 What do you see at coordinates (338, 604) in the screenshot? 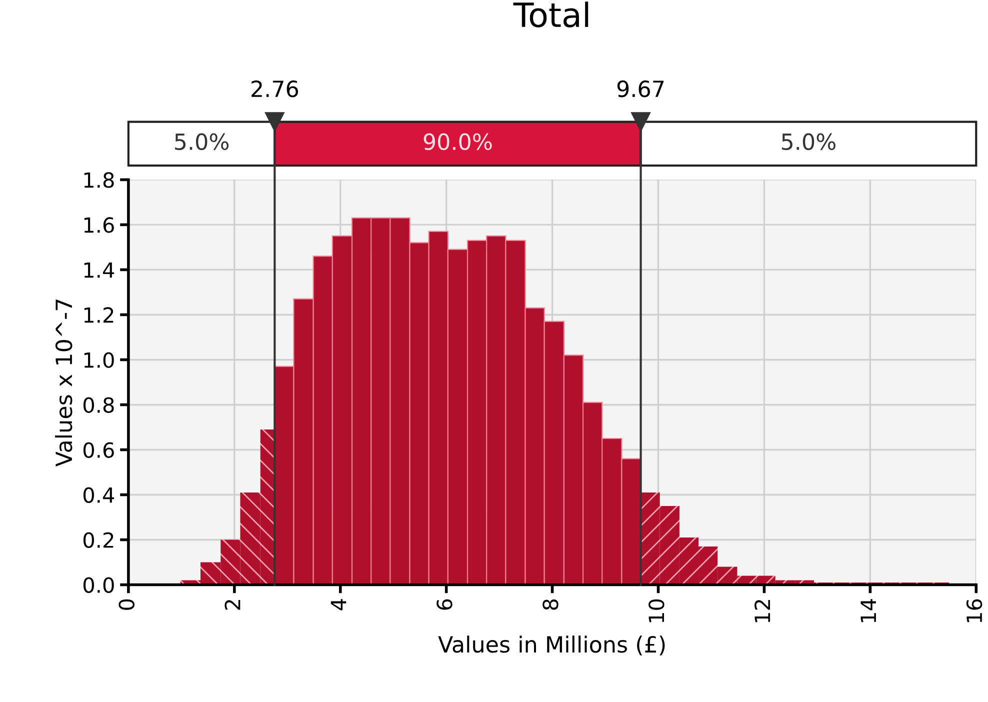
I see `x-tick-label: 4` at bounding box center [338, 604].